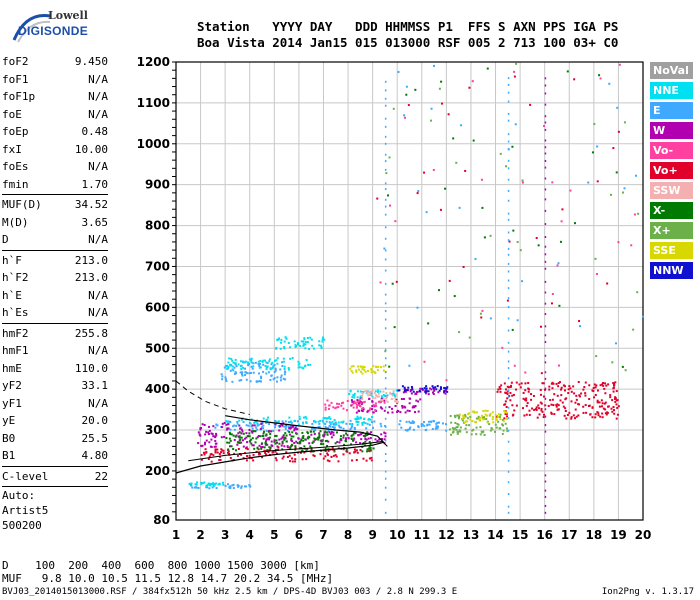 The image size is (700, 600). I want to click on legend-item: NoVal, so click(671, 70).